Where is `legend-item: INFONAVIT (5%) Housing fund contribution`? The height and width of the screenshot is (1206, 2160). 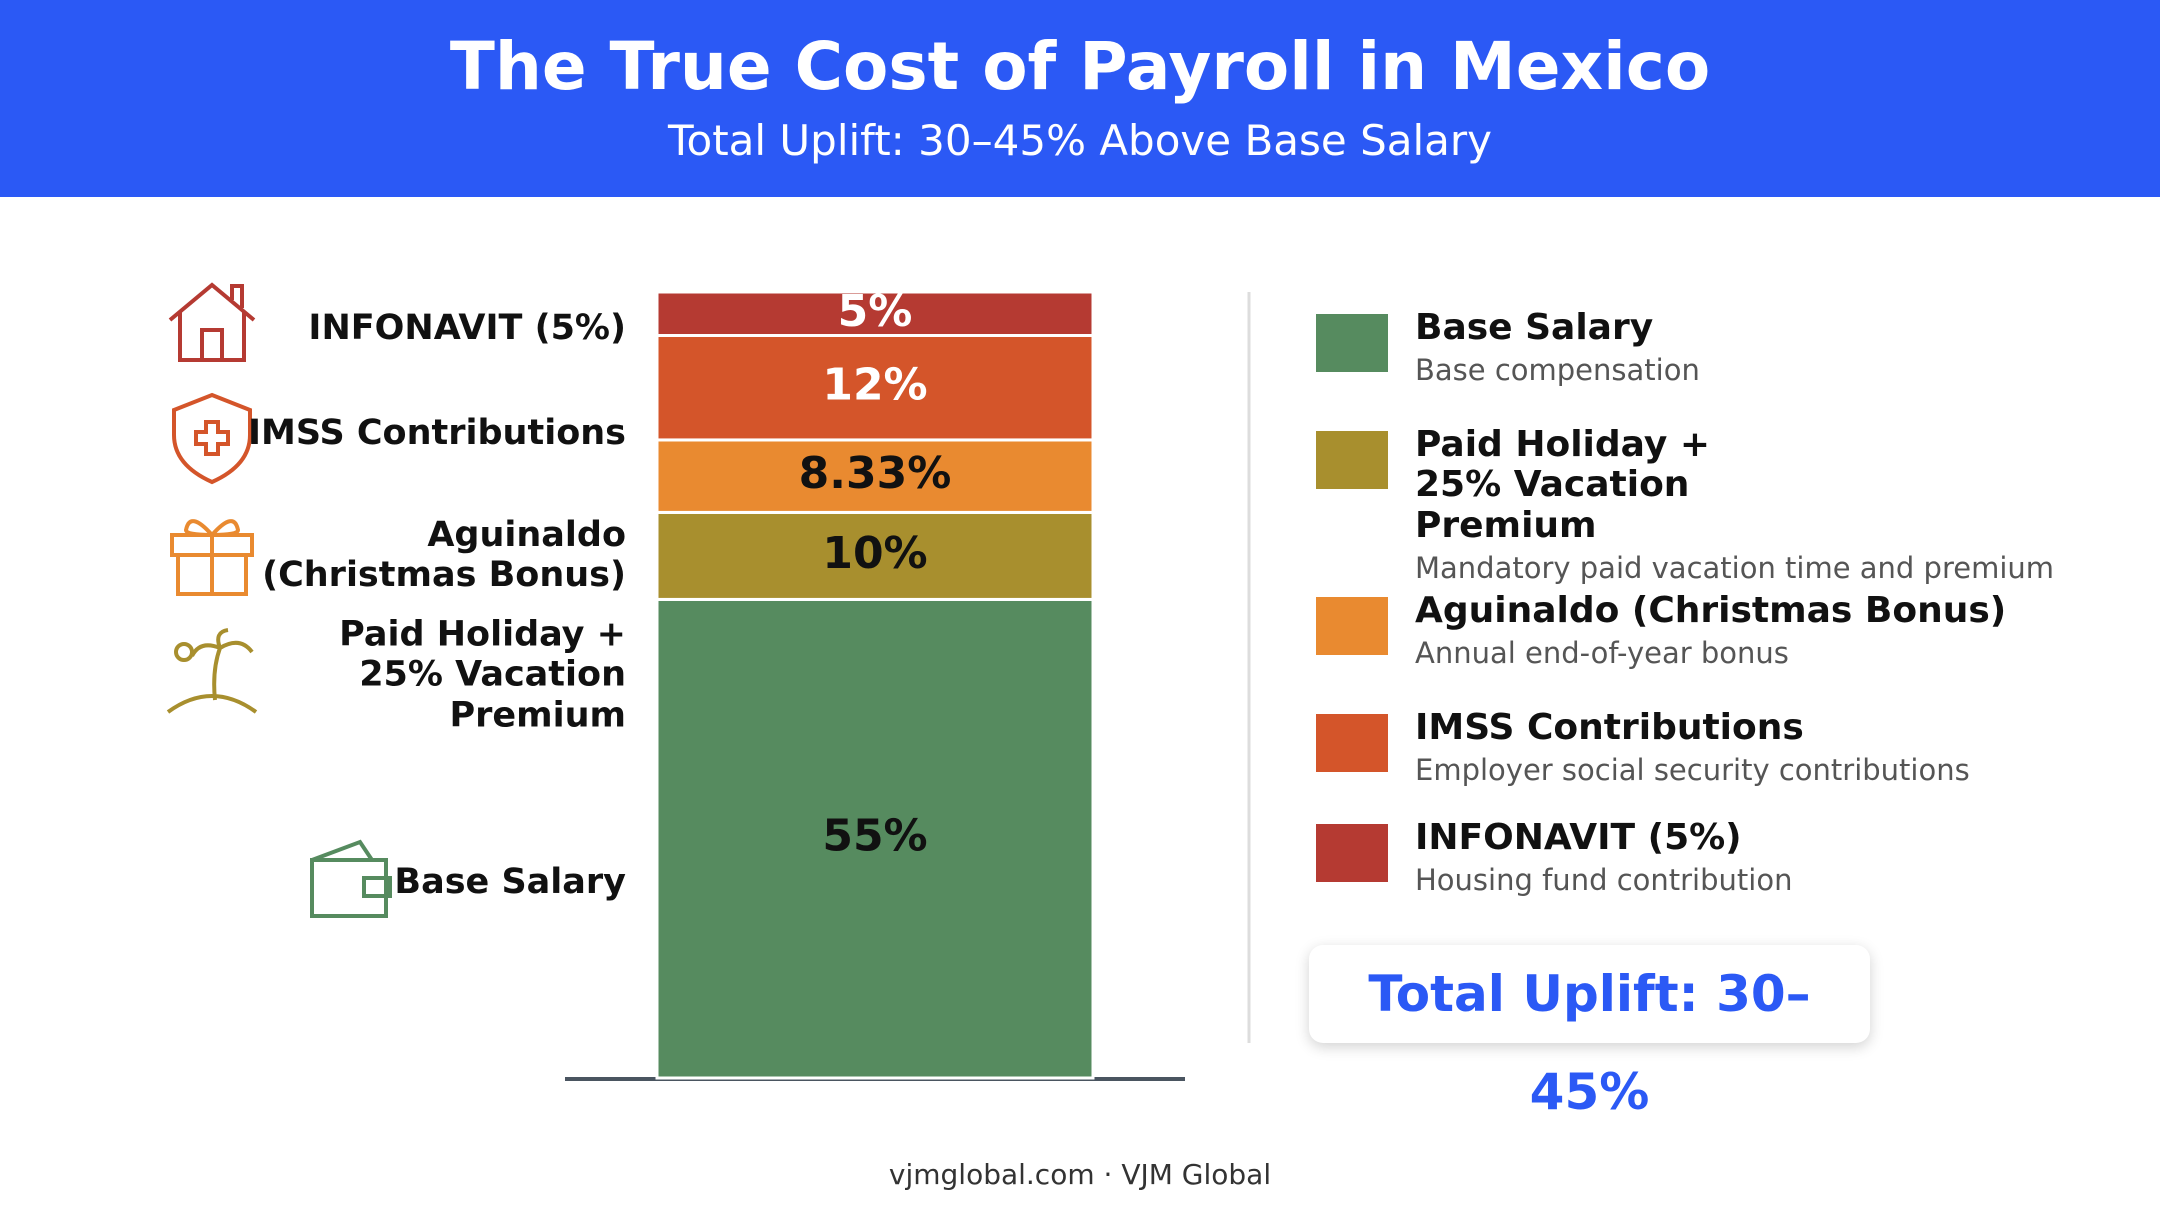 legend-item: INFONAVIT (5%) Housing fund contribution is located at coordinates (1765, 857).